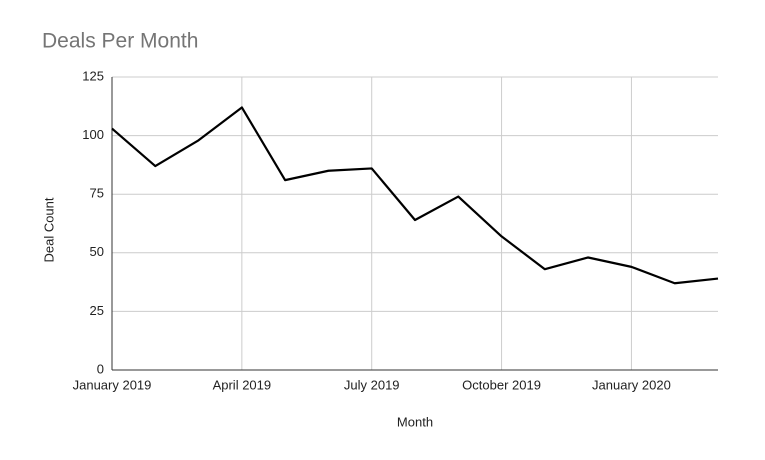  I want to click on x-tick-label: April 2019, so click(242, 384).